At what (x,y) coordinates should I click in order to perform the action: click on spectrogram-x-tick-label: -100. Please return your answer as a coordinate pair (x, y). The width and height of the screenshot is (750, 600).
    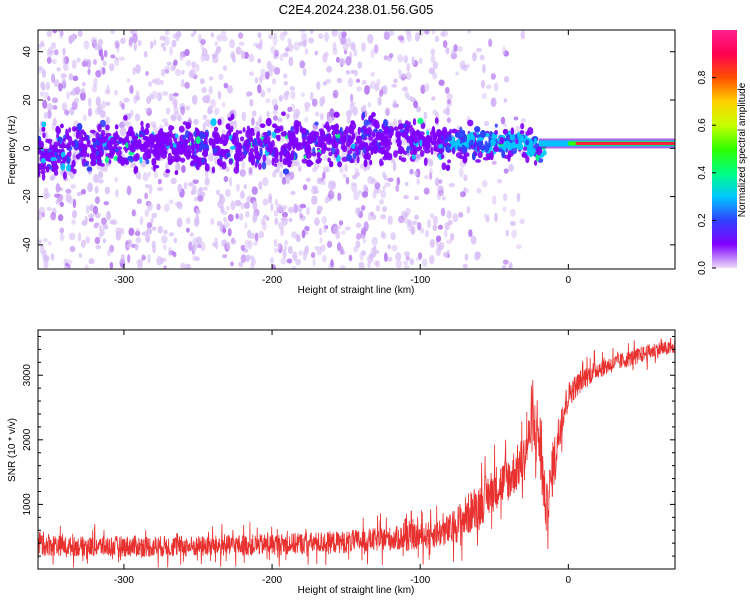
    Looking at the image, I should click on (420, 280).